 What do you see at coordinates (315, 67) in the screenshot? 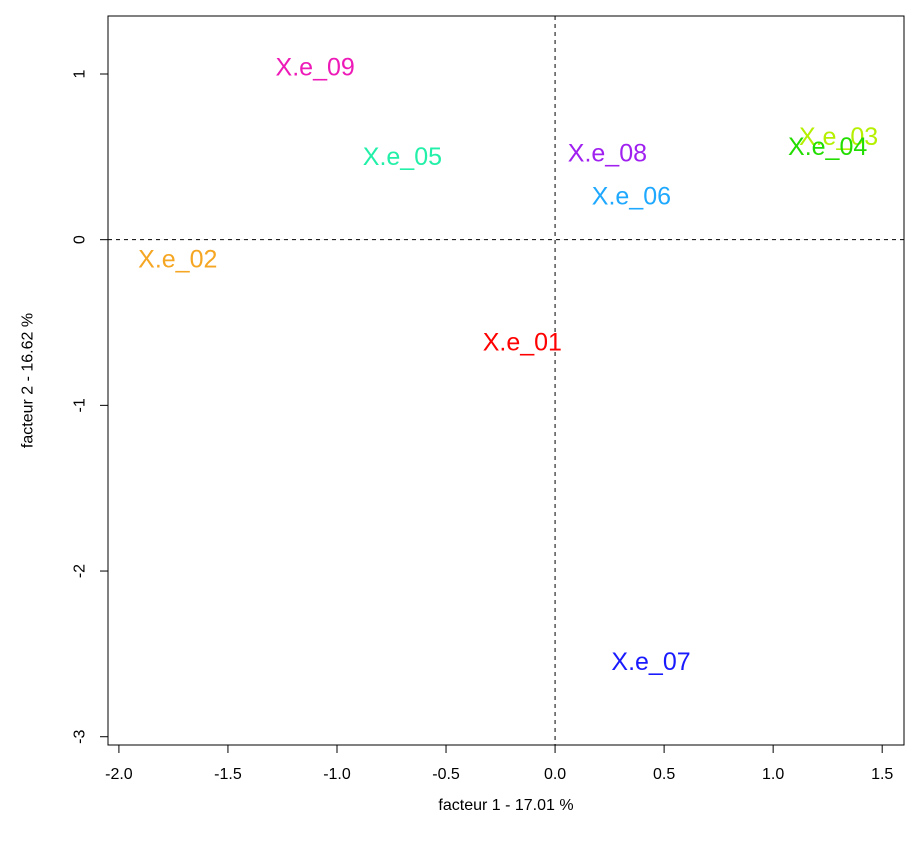
I see `point-label-x-e-09: X.e_09` at bounding box center [315, 67].